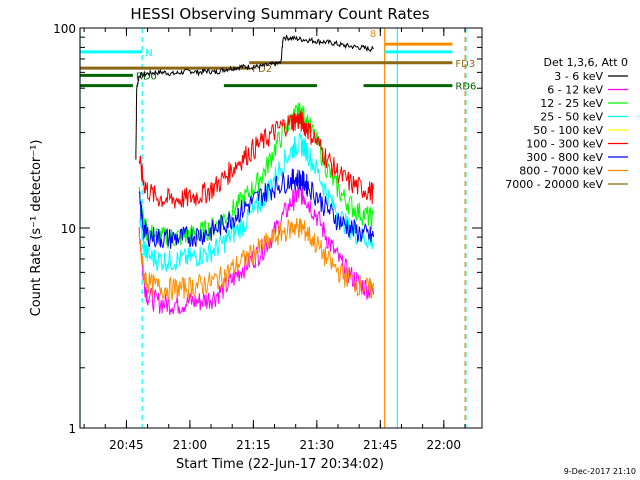 This screenshot has width=640, height=480. What do you see at coordinates (126, 445) in the screenshot?
I see `x-tick-label: 20:45` at bounding box center [126, 445].